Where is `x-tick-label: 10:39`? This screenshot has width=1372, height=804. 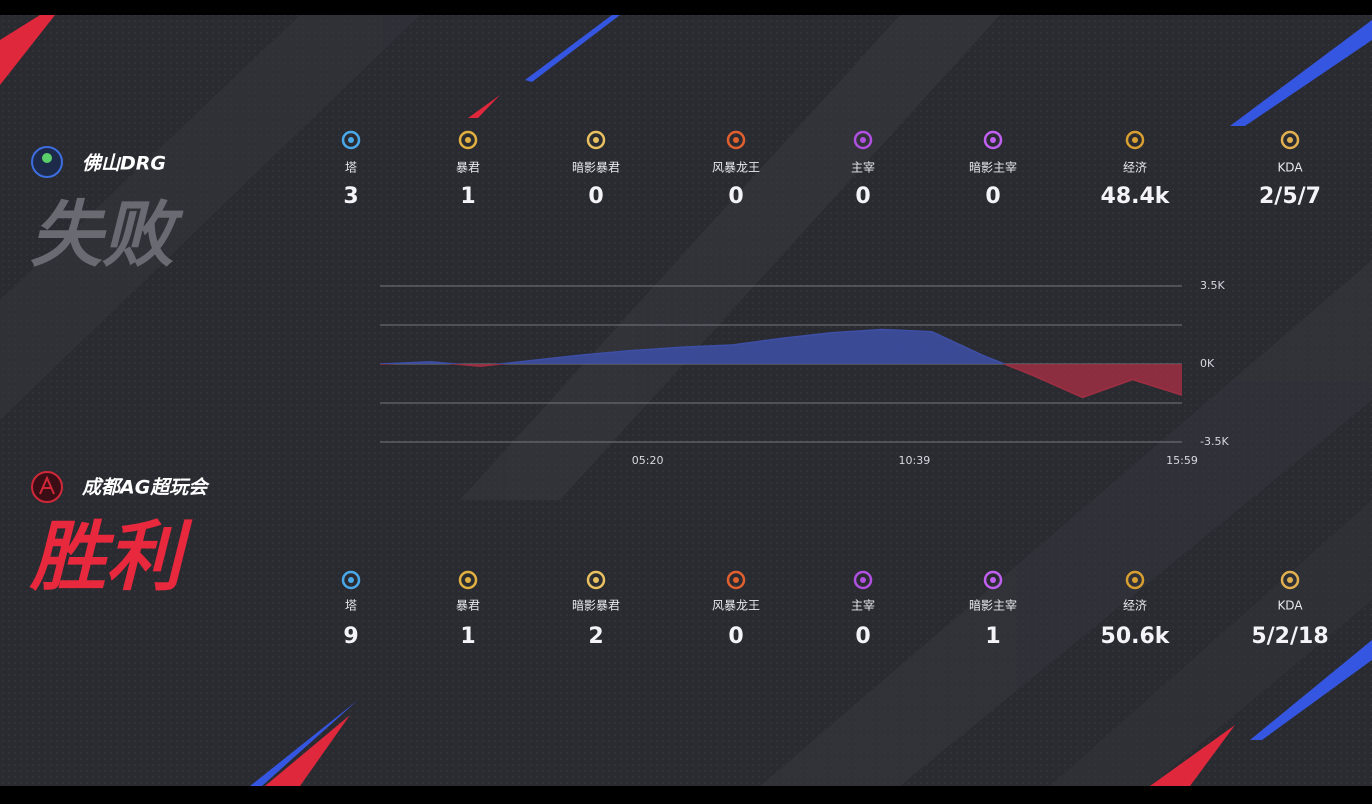
x-tick-label: 10:39 is located at coordinates (915, 460).